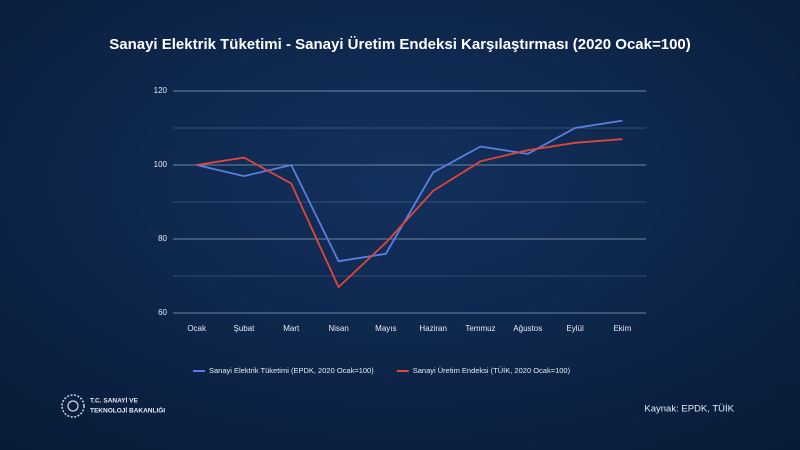  I want to click on logo-text: TEKNOLOJİ BAKANLIĞI, so click(127, 410).